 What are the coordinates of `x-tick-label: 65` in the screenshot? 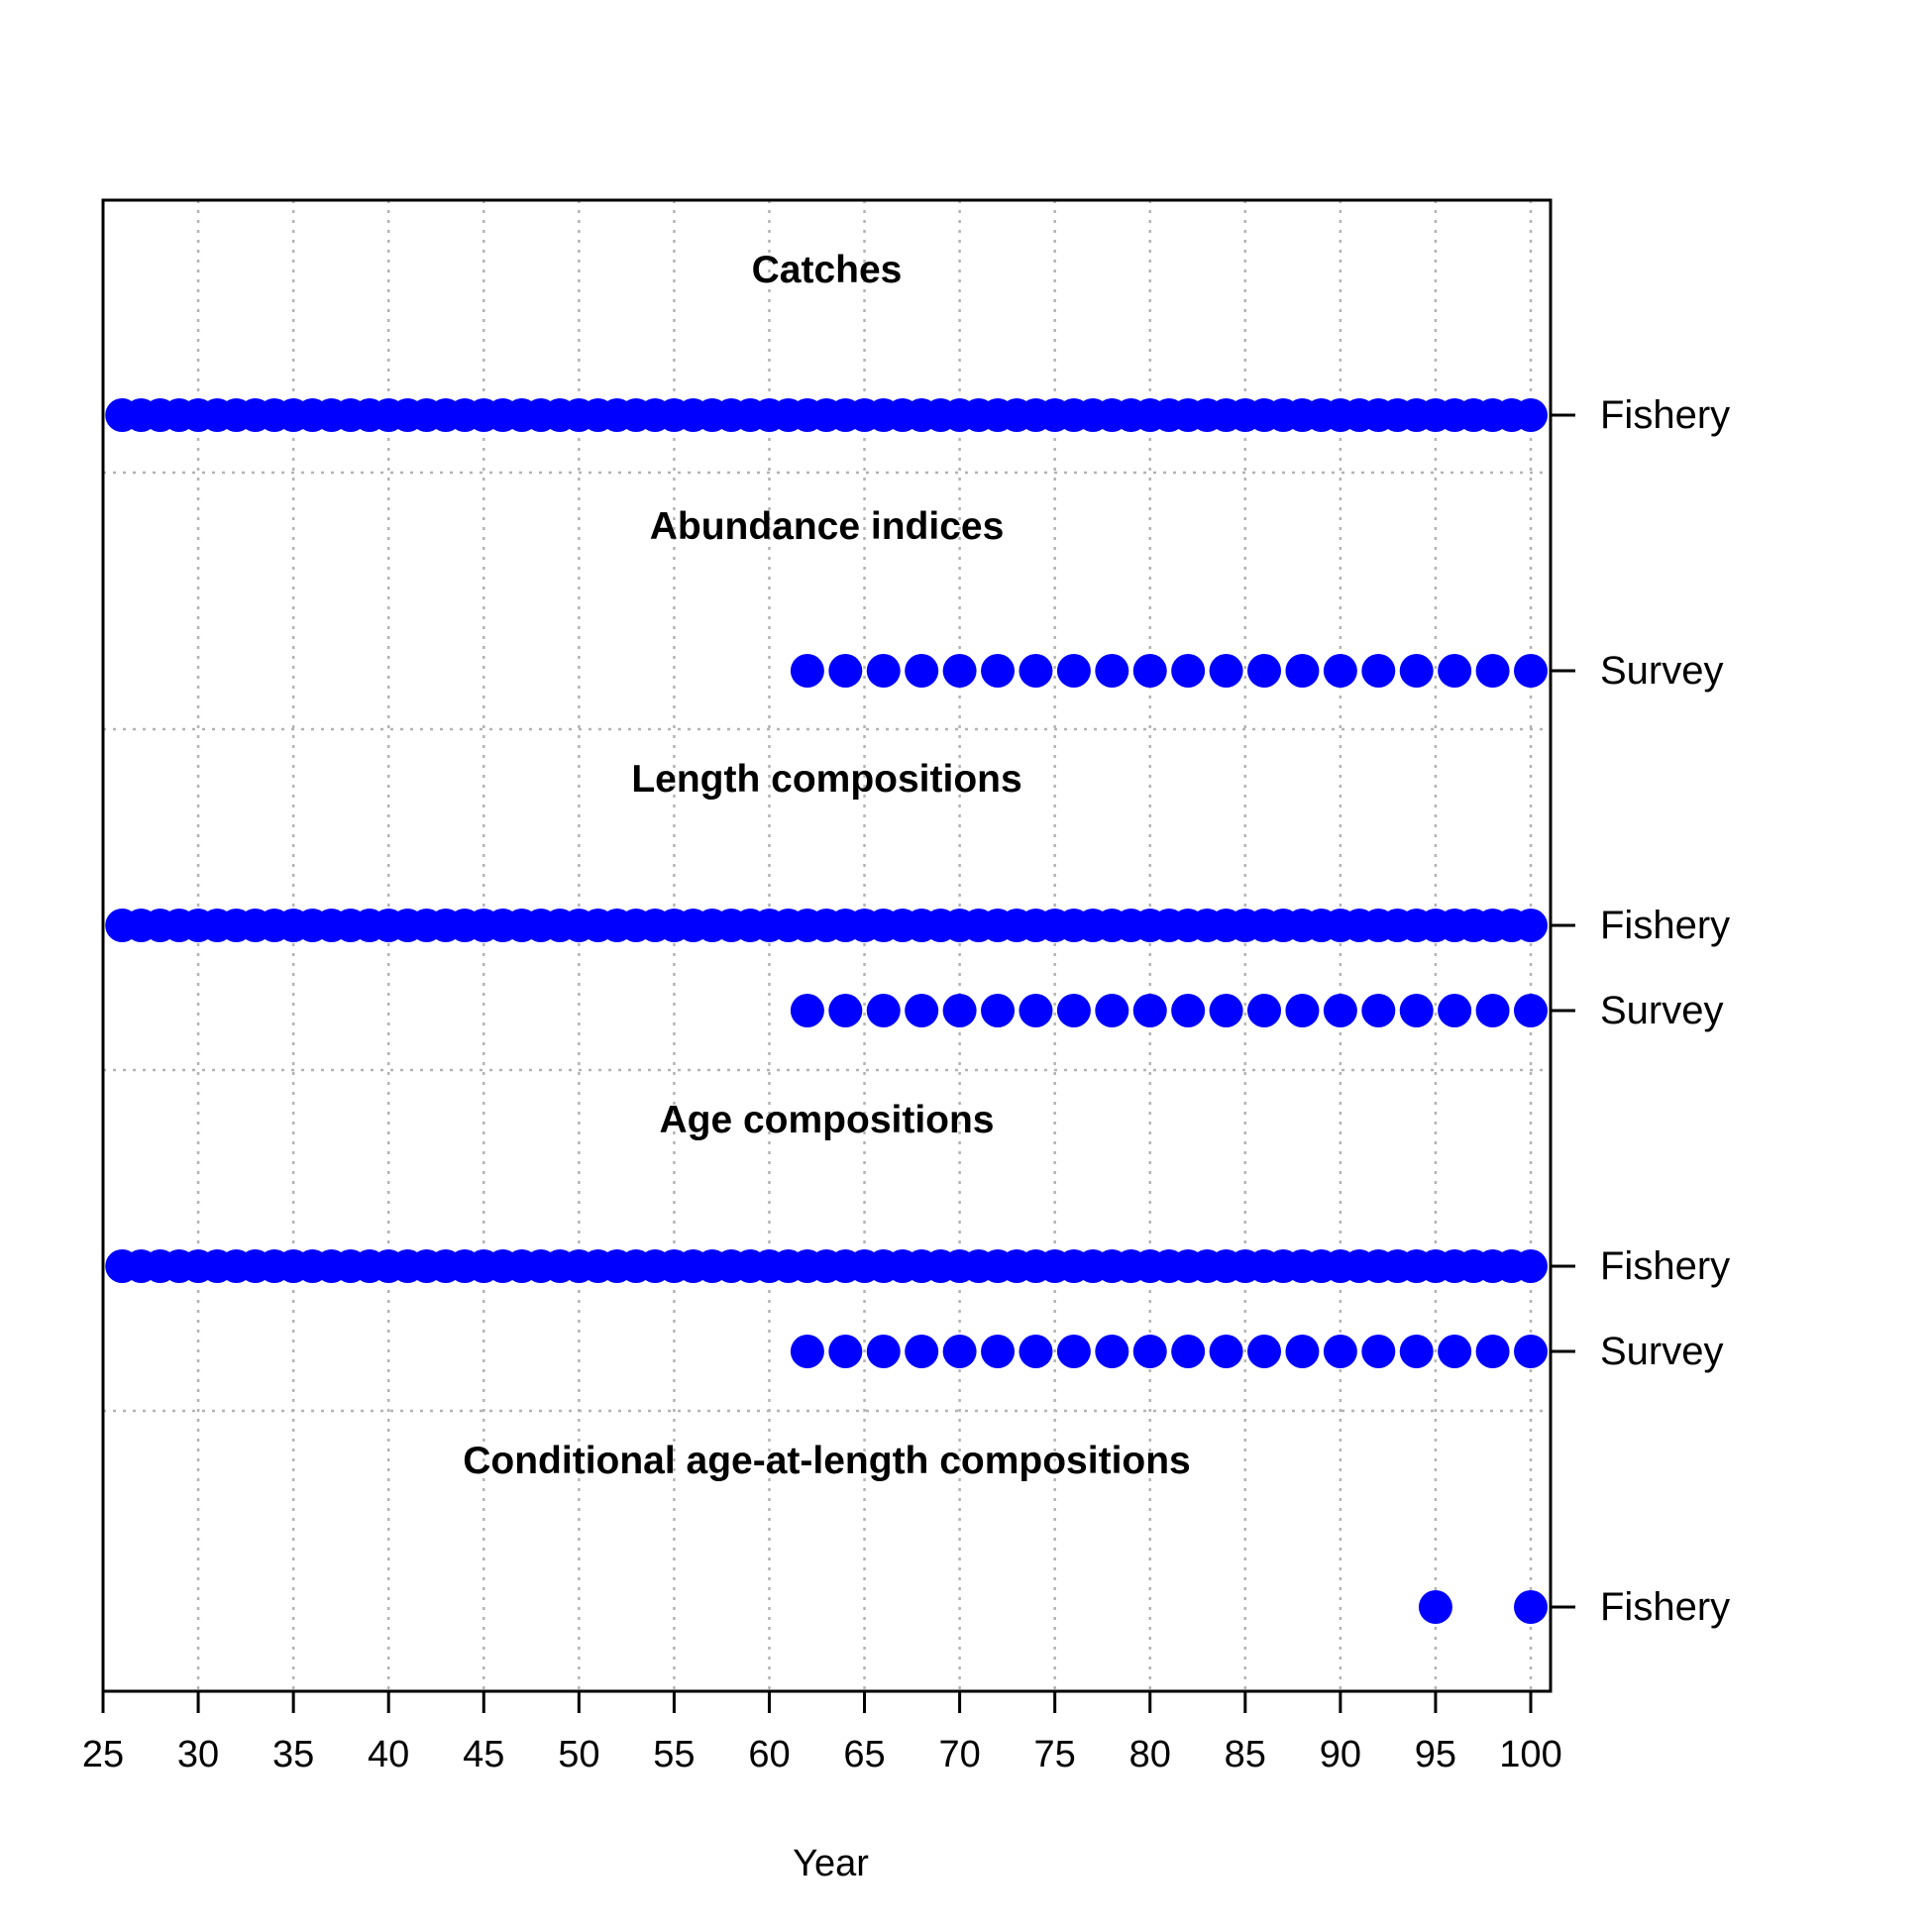 It's located at (864, 1754).